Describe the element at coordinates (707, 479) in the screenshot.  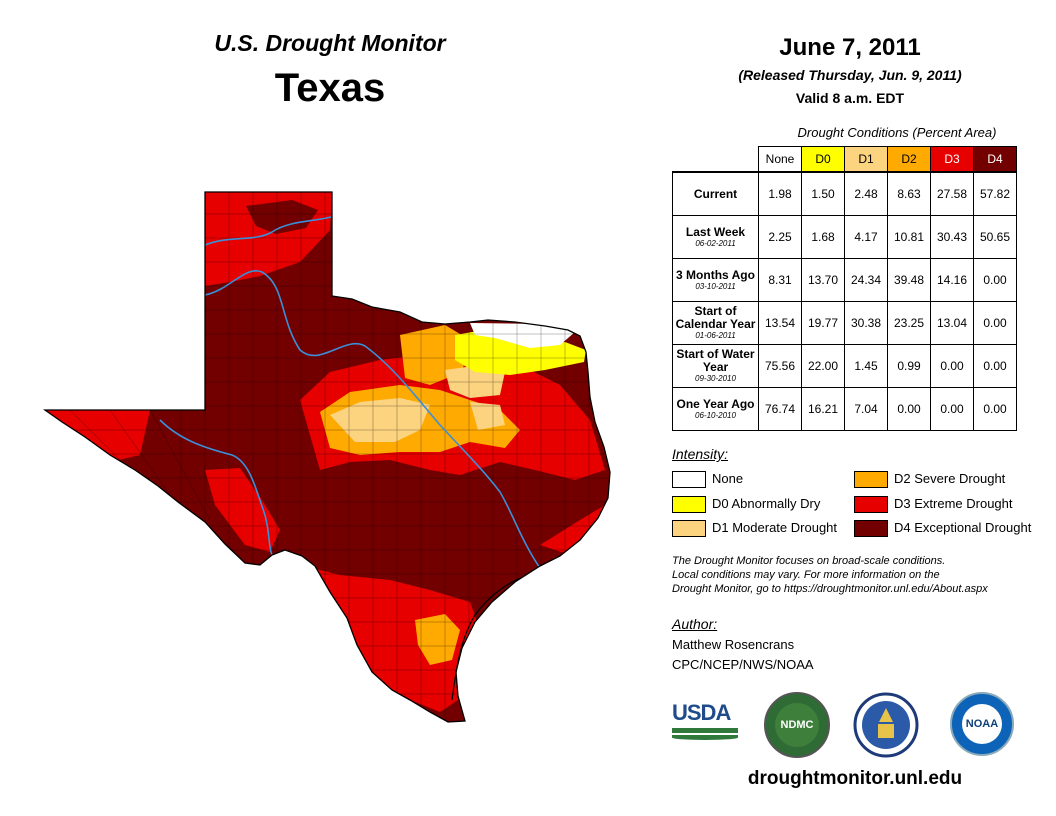
I see `legend-item-none: None` at that location.